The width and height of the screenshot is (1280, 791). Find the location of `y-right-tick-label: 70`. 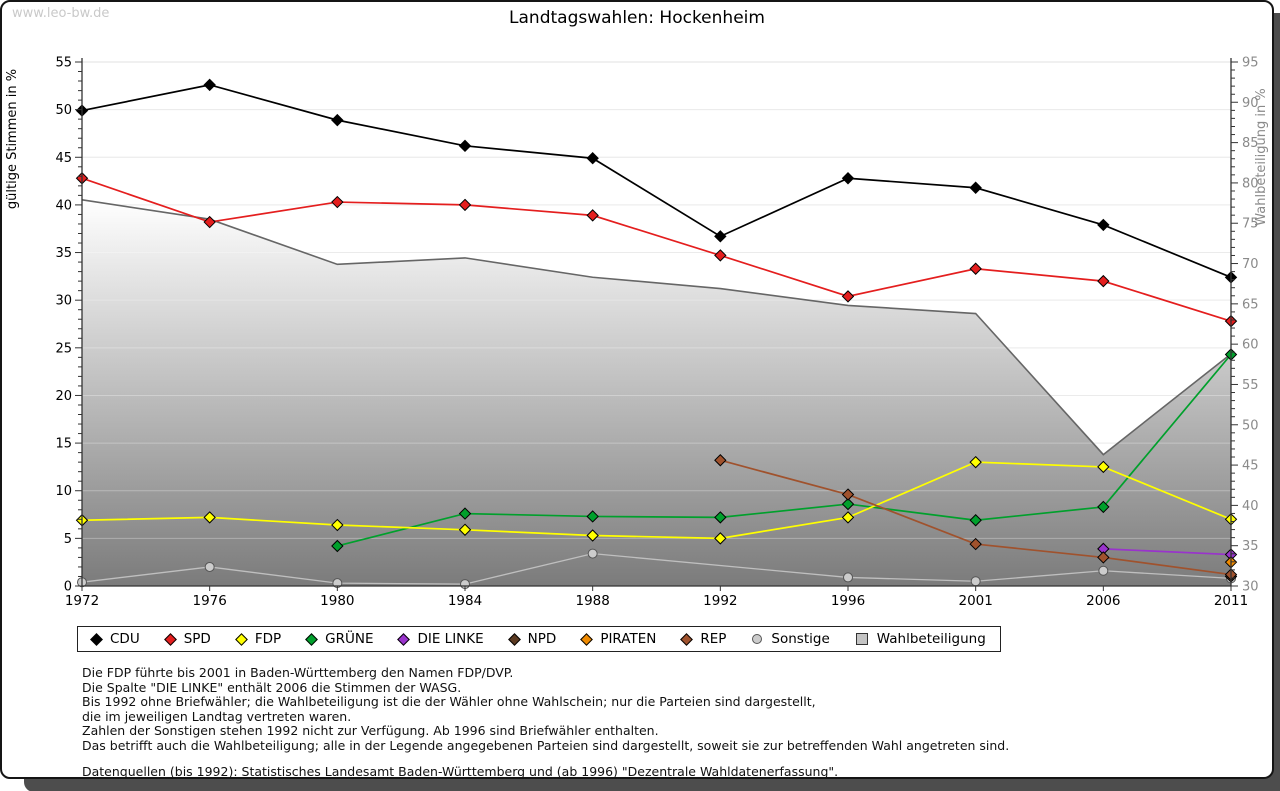

y-right-tick-label: 70 is located at coordinates (1250, 264).